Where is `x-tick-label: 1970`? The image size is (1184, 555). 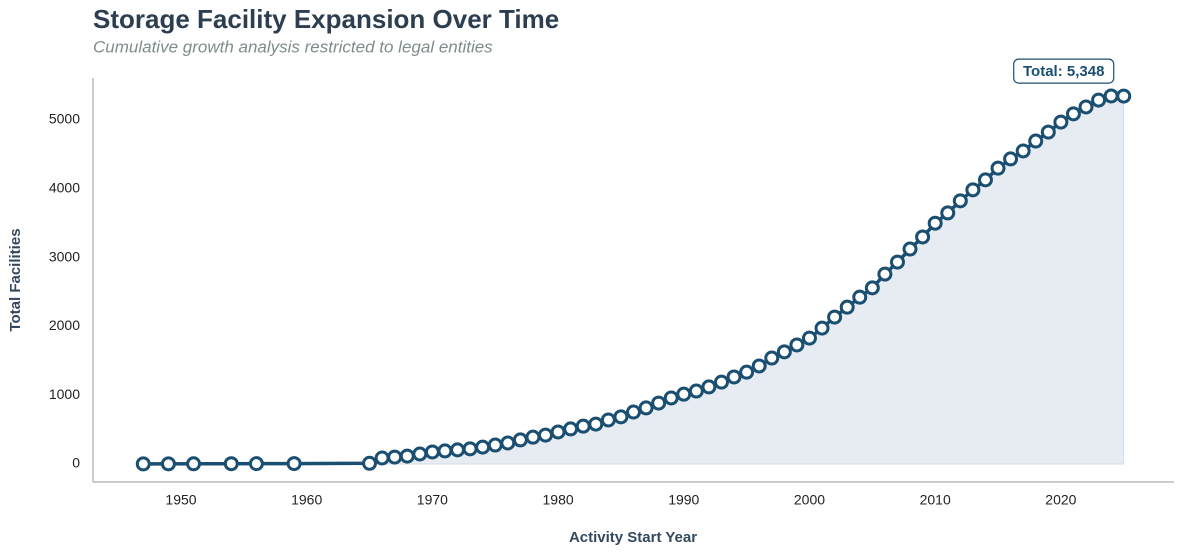
x-tick-label: 1970 is located at coordinates (432, 500).